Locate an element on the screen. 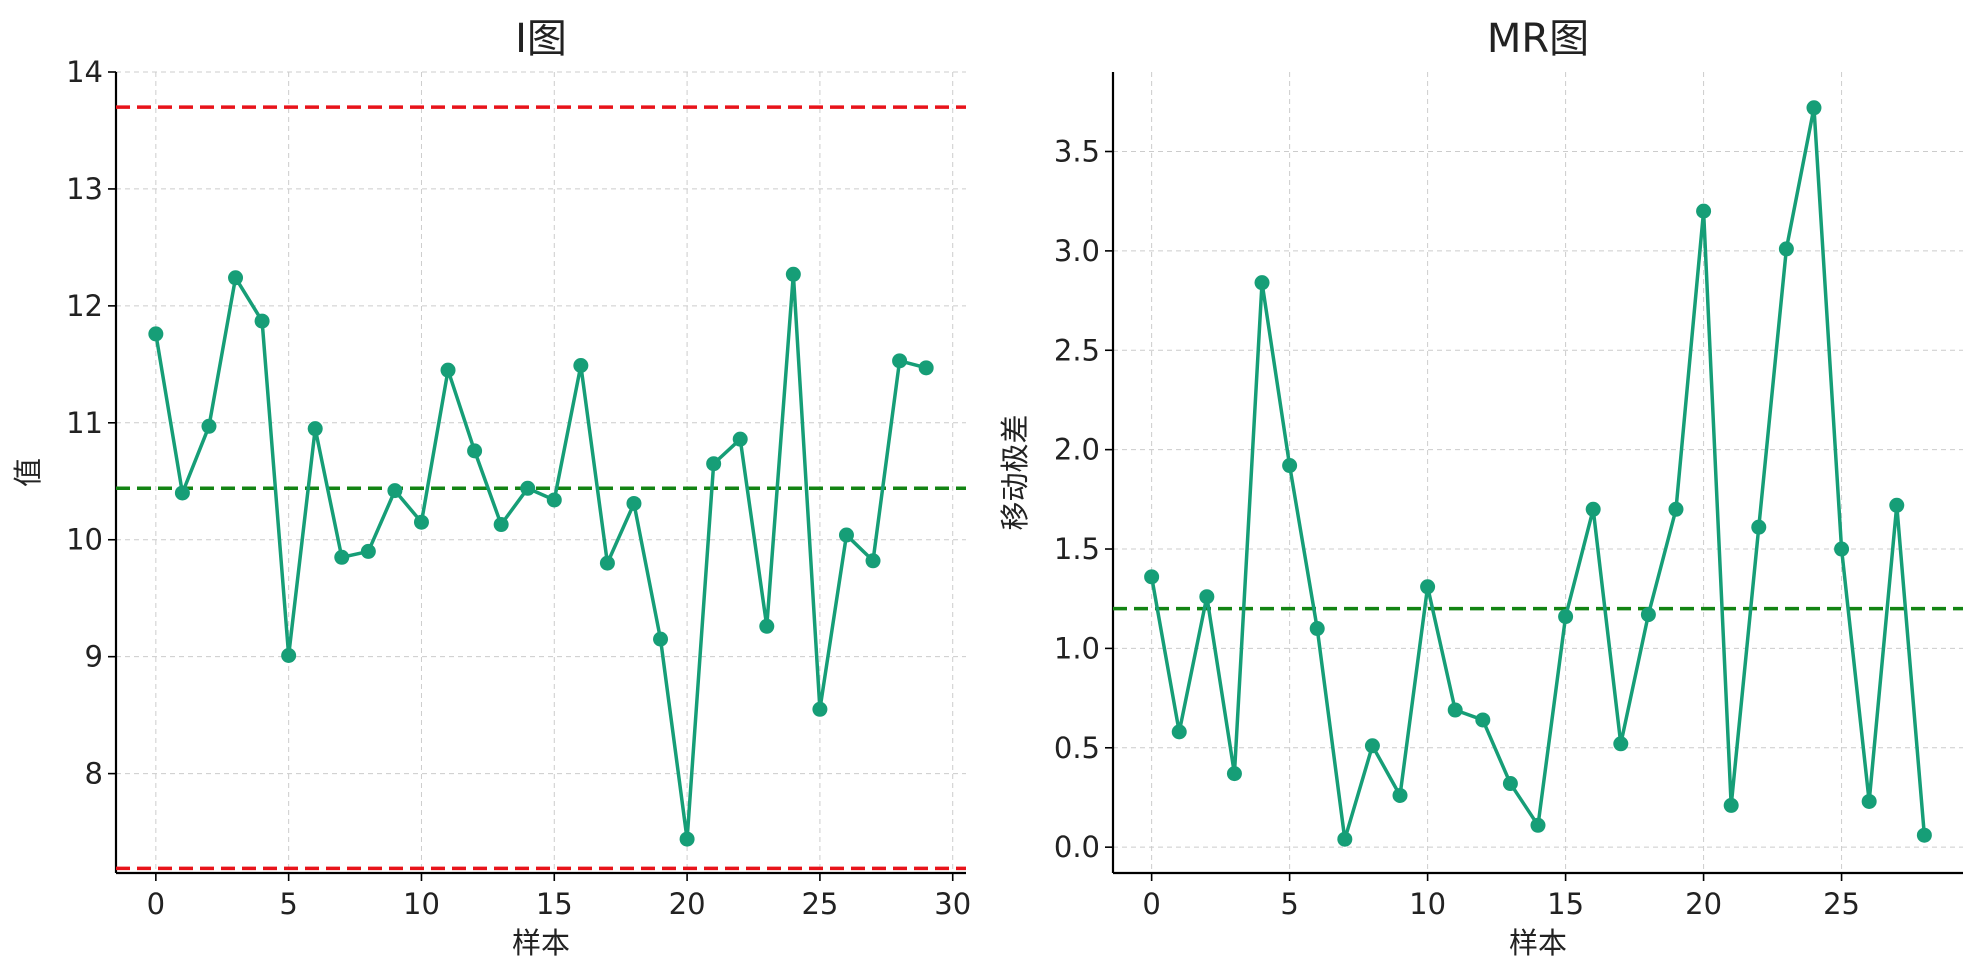 The image size is (1979, 980). y-tick-label: 10 is located at coordinates (84, 540).